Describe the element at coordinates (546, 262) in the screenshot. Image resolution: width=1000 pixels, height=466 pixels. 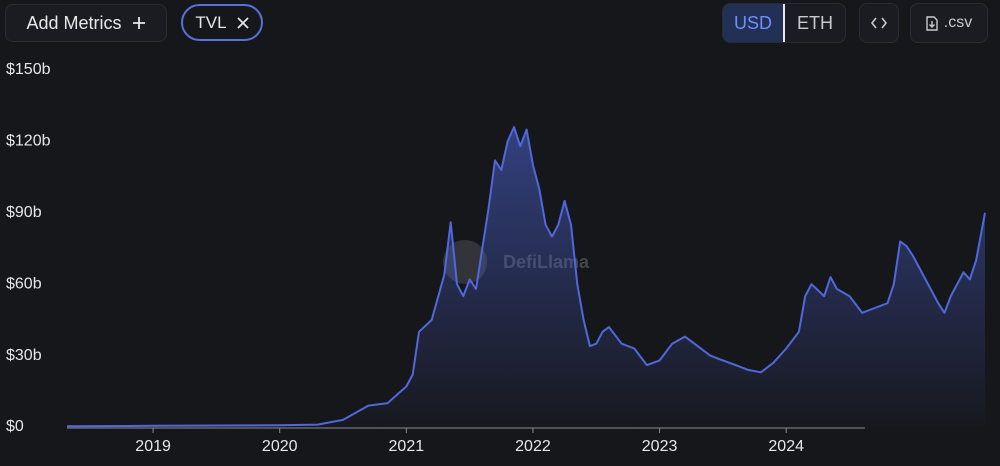
I see `watermark-text: DefiLlama` at that location.